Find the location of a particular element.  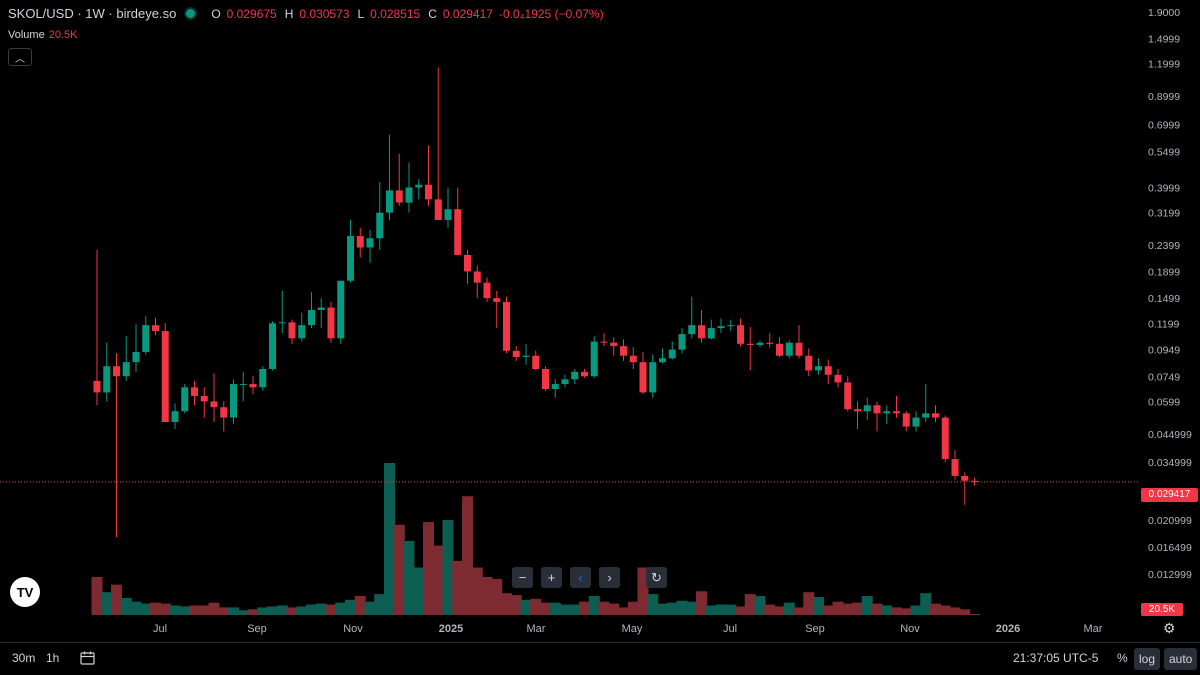

low-label: L is located at coordinates (361, 13).